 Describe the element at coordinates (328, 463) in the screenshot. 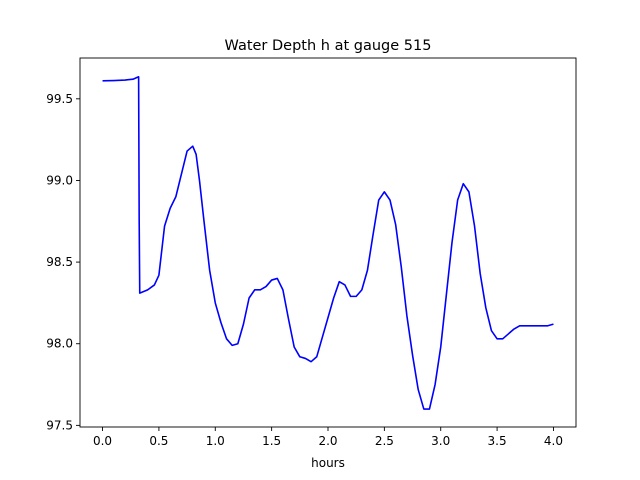

I see `x-axis-label: hours` at that location.